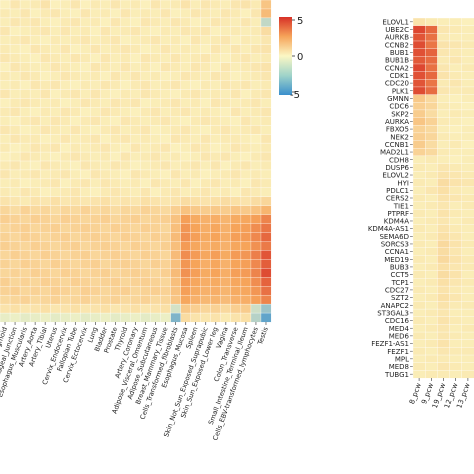 The image size is (474, 474). I want to click on gene-label: PDLC1, so click(397, 191).